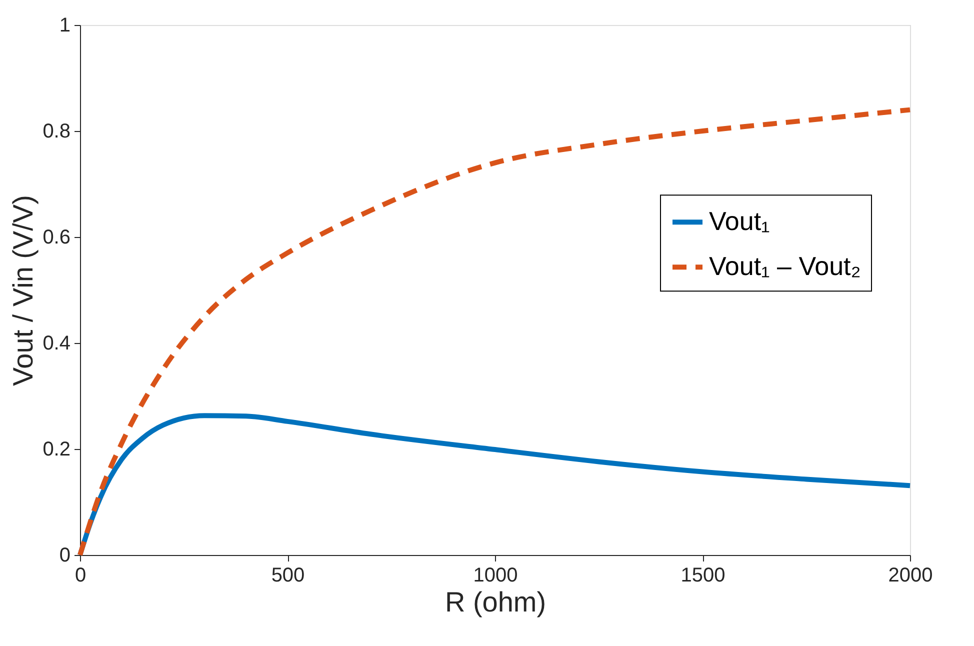 The image size is (974, 646). I want to click on x-tick-label: 1000, so click(495, 575).